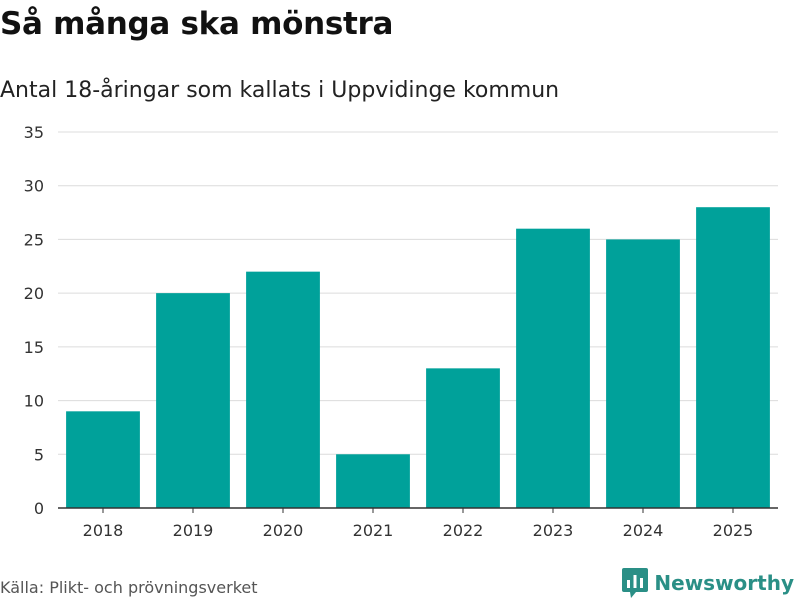 This screenshot has width=800, height=600. I want to click on x-tick-label: 2021, so click(373, 530).